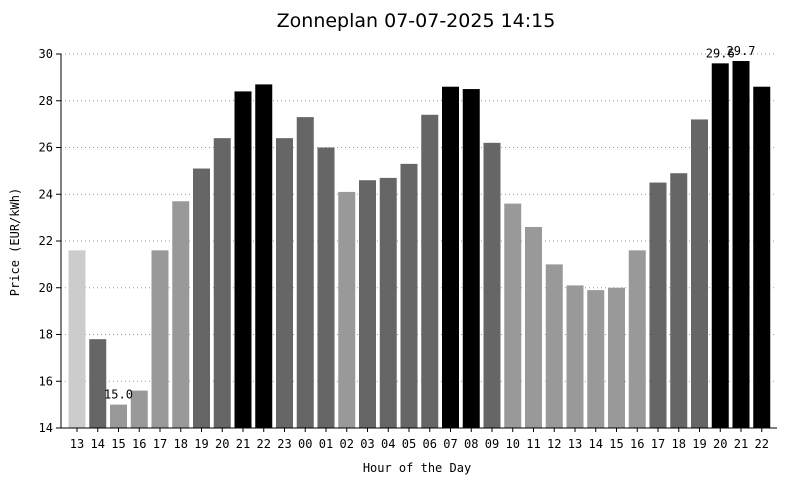  I want to click on y-tick-label: 22, so click(46, 241).